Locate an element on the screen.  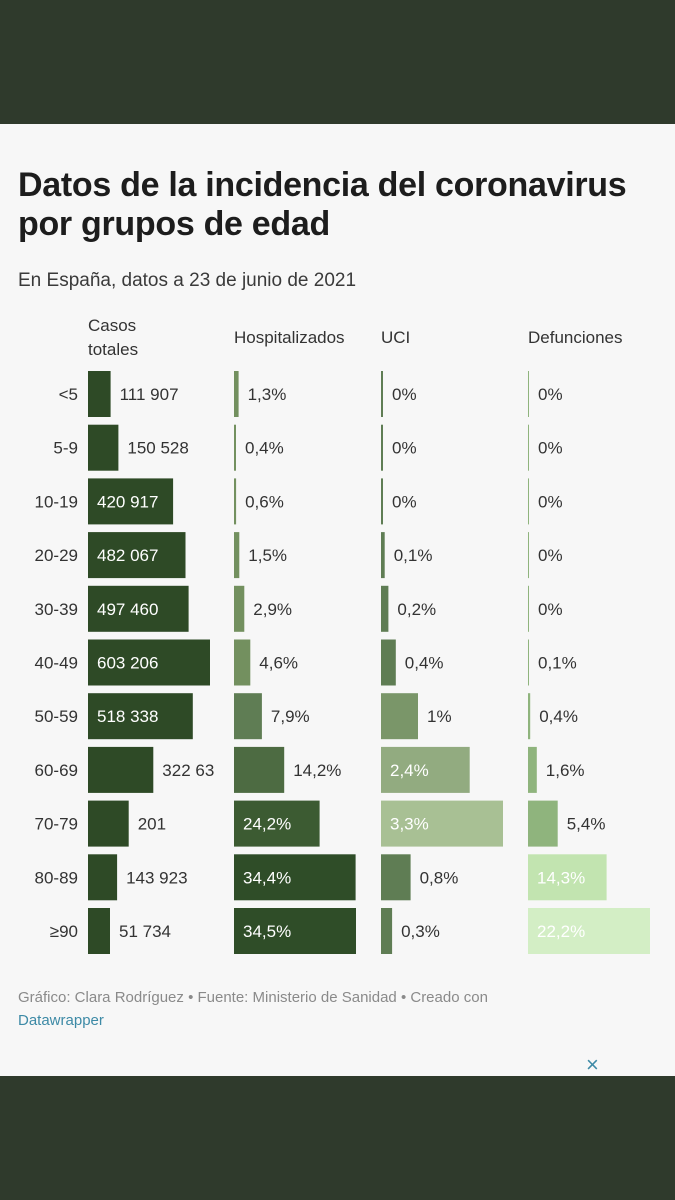
value-label-casos: 322 63 is located at coordinates (188, 770).